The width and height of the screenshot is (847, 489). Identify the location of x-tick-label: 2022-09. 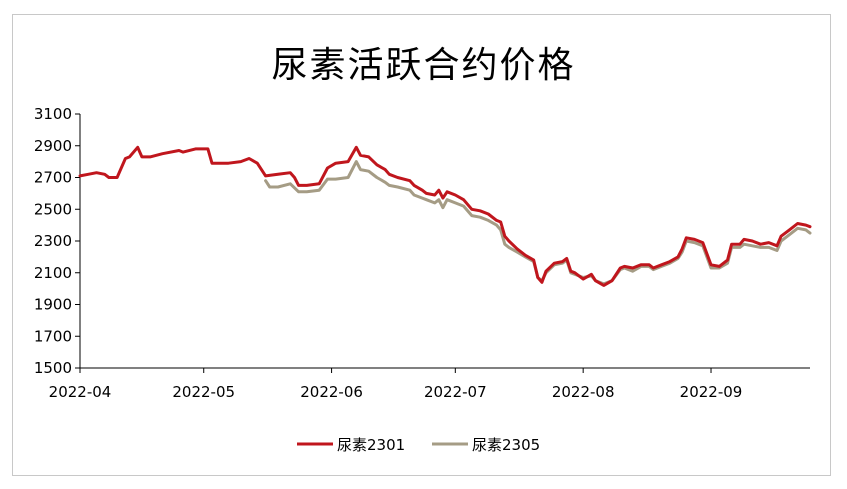
(711, 392).